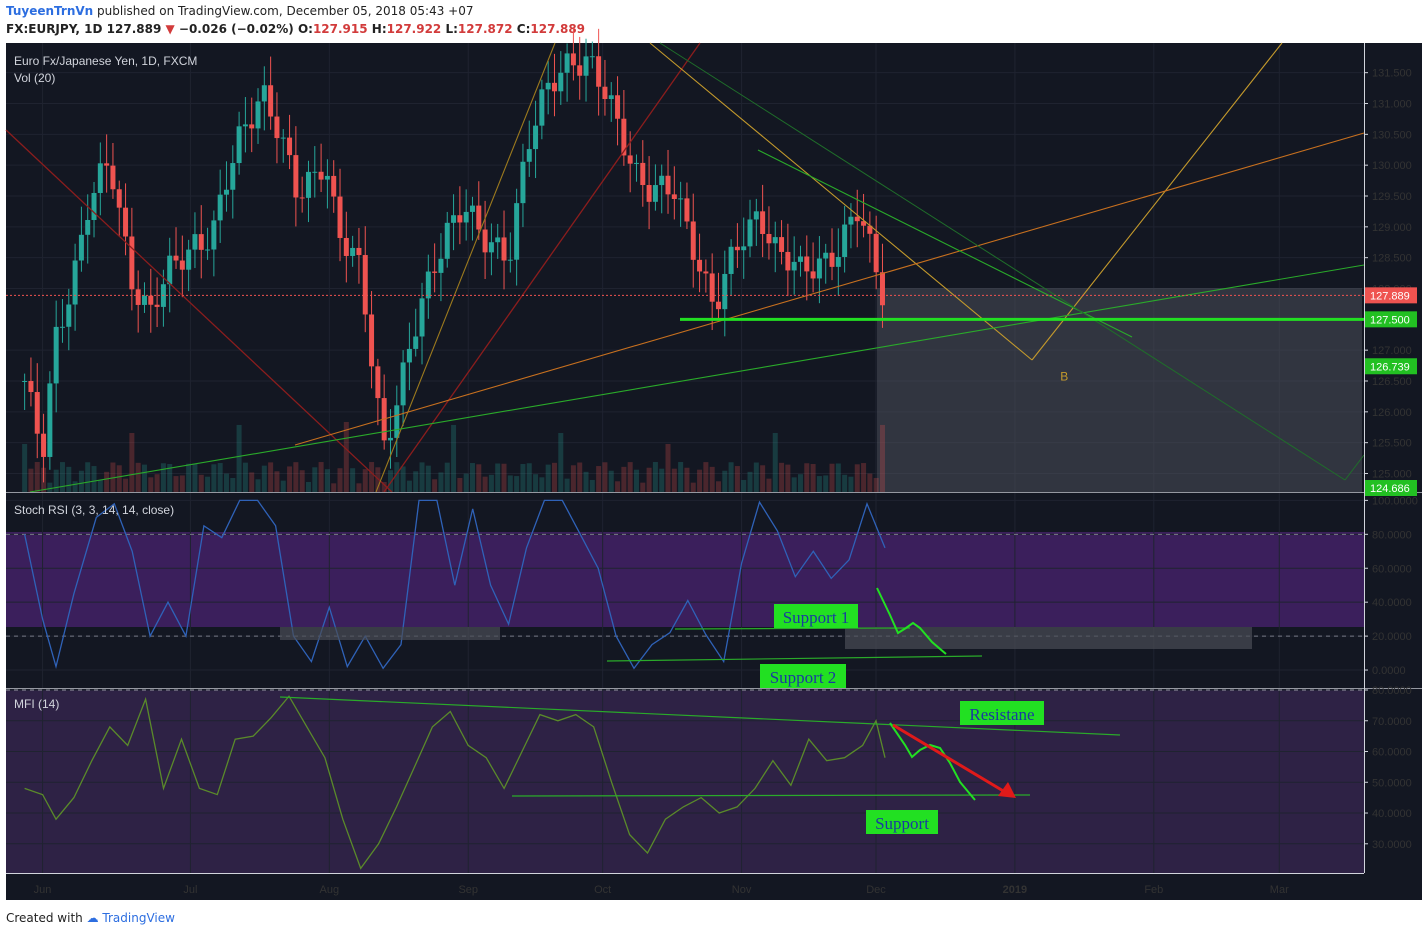 This screenshot has width=1428, height=937. I want to click on x-tick-label: Jun, so click(43, 890).